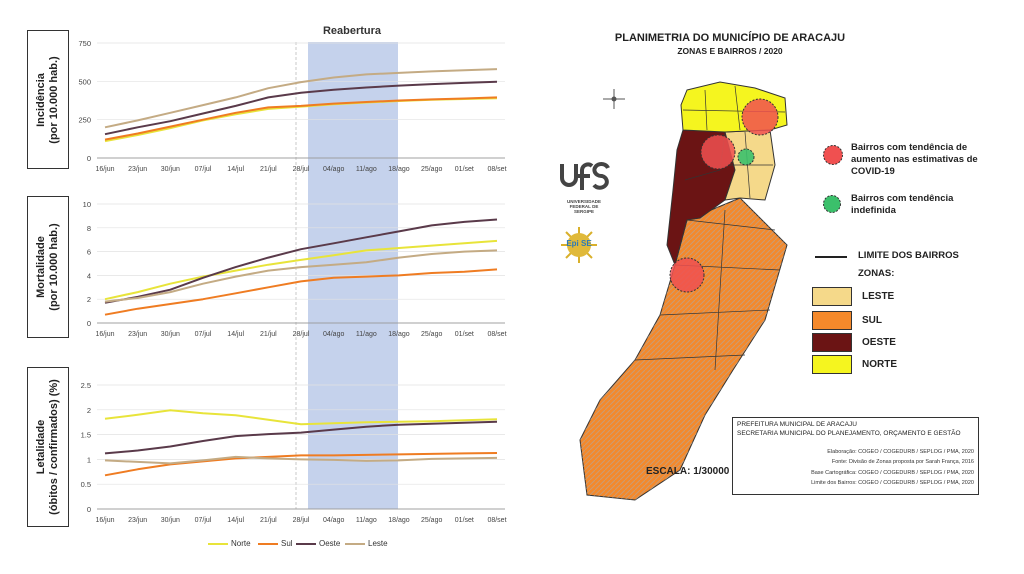  Describe the element at coordinates (352, 31) in the screenshot. I see `reopening-band-title: Reabertura` at that location.